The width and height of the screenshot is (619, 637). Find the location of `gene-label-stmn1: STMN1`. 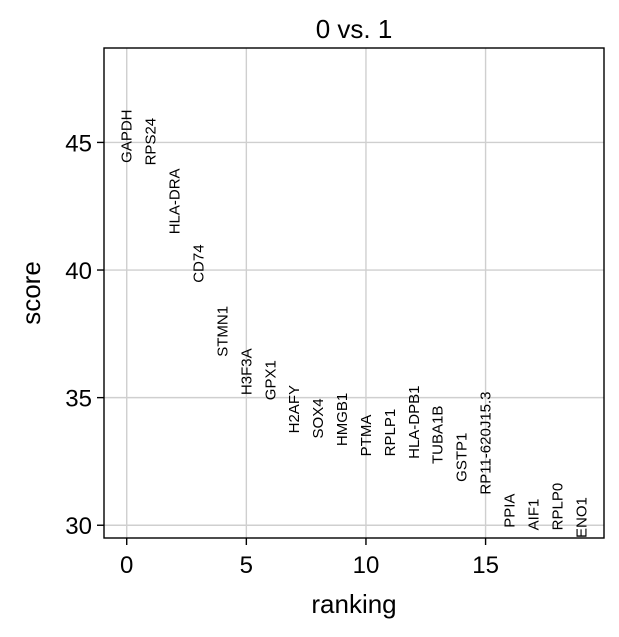

gene-label-stmn1: STMN1 is located at coordinates (222, 331).